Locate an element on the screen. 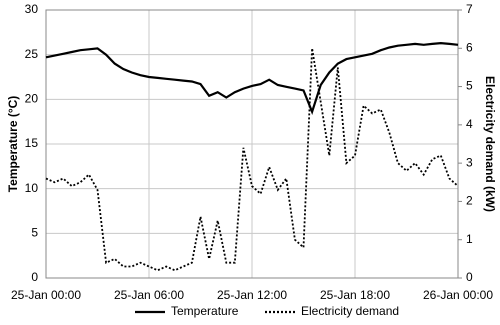 Image resolution: width=500 pixels, height=325 pixels. y2-tick-label: 0 is located at coordinates (469, 277).